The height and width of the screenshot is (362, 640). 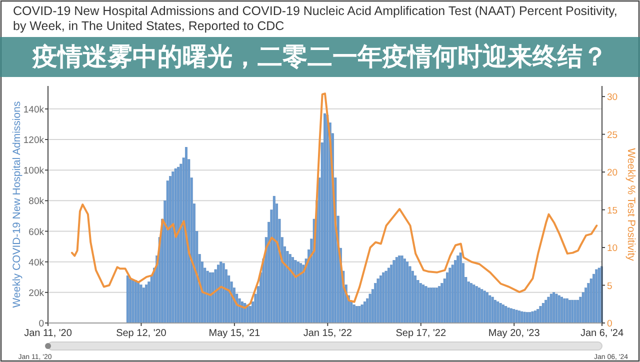 What do you see at coordinates (631, 205) in the screenshot?
I see `y2-axis-title: Weekly % Test Positivity` at bounding box center [631, 205].